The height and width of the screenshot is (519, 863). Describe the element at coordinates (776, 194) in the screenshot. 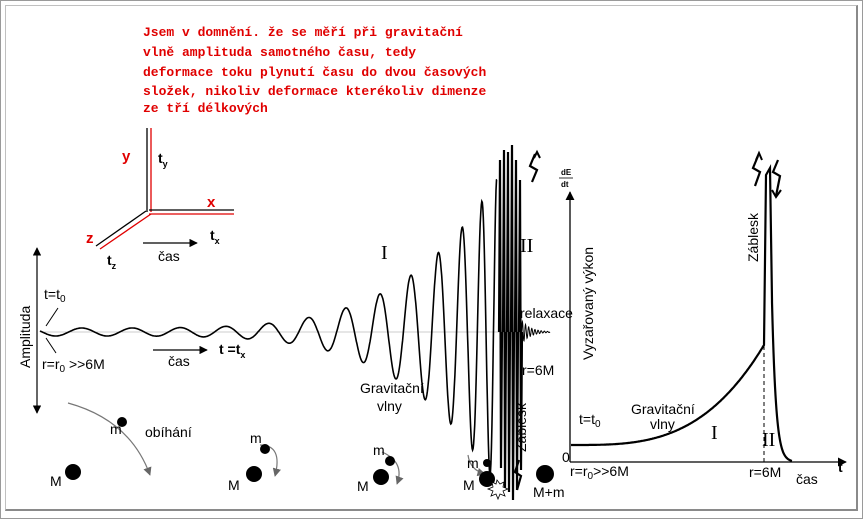

I see `lightning-arrow-down-icon` at that location.